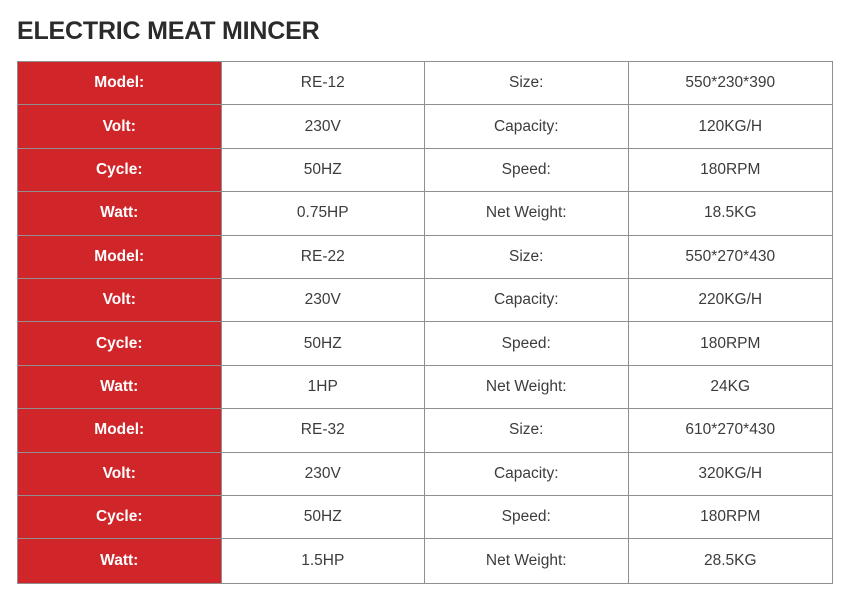  I want to click on table-row: Volt: 230V Capacity: 120KG/H, so click(425, 127).